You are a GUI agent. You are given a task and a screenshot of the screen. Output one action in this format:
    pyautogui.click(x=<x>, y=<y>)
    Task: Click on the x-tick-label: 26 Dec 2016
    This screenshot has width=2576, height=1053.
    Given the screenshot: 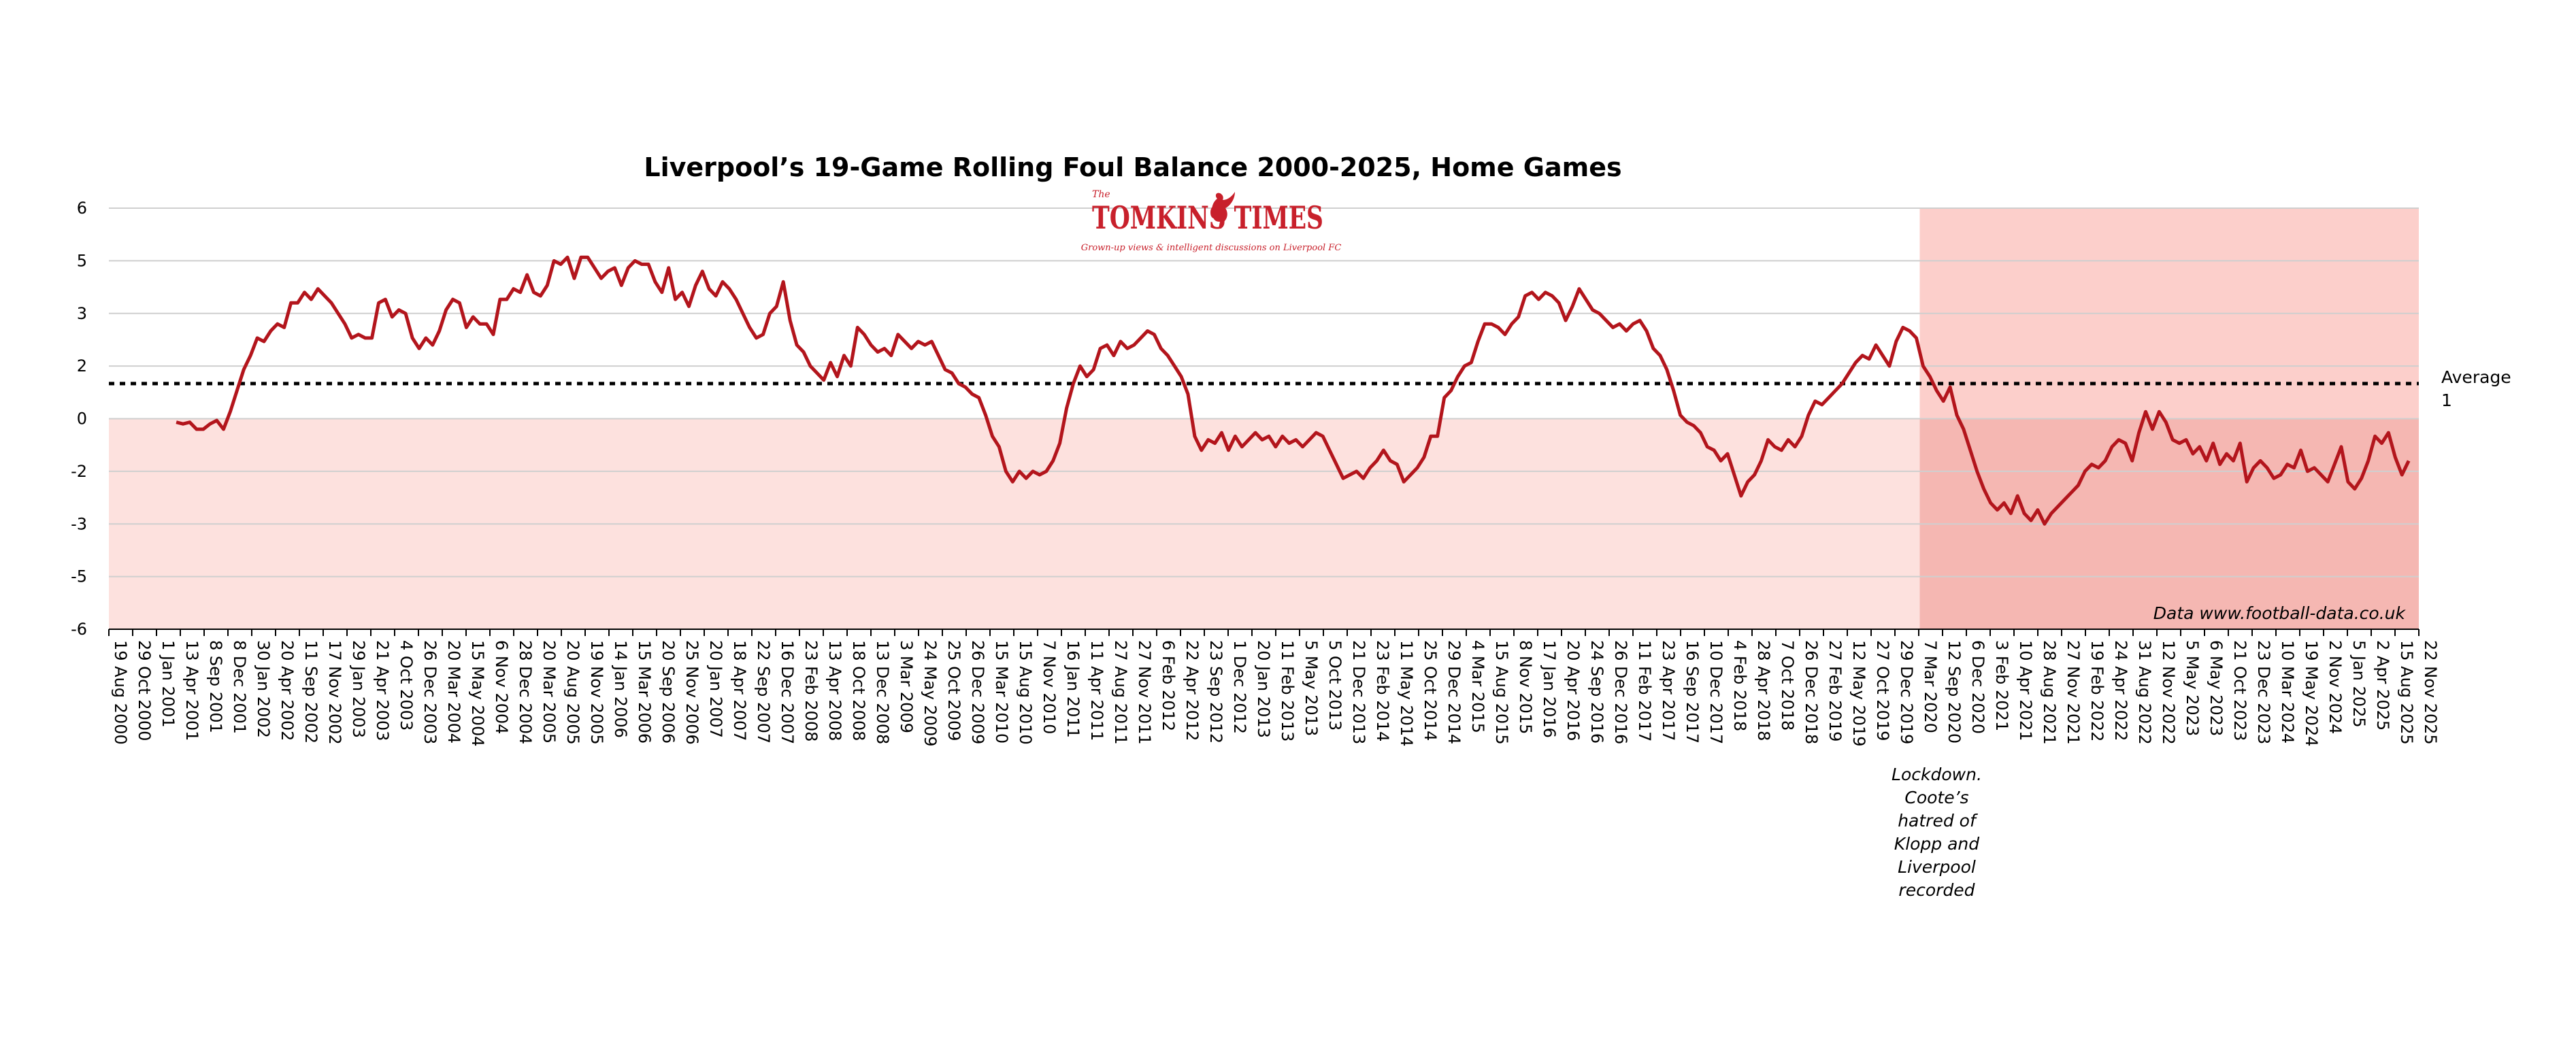 What is the action you would take?
    pyautogui.click(x=1621, y=692)
    